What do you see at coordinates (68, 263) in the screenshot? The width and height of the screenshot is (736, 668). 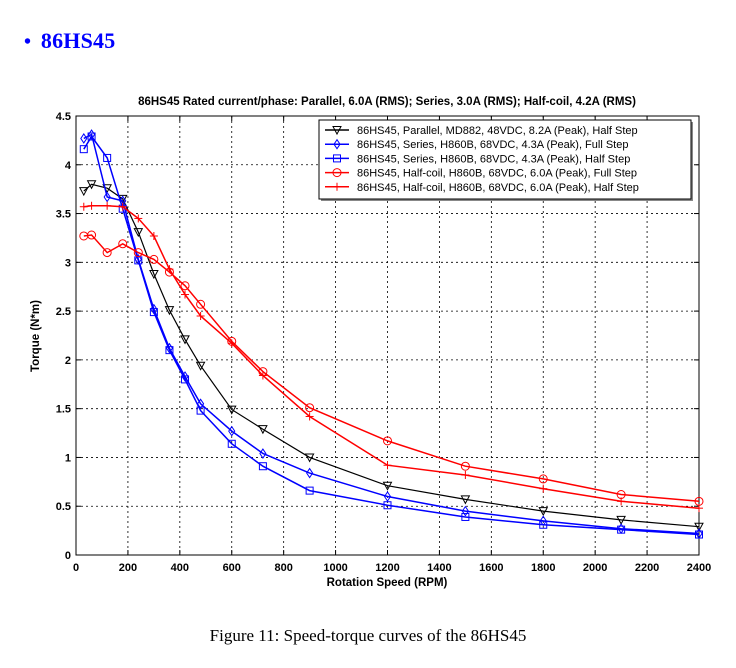 I see `y-tick-label: 3` at bounding box center [68, 263].